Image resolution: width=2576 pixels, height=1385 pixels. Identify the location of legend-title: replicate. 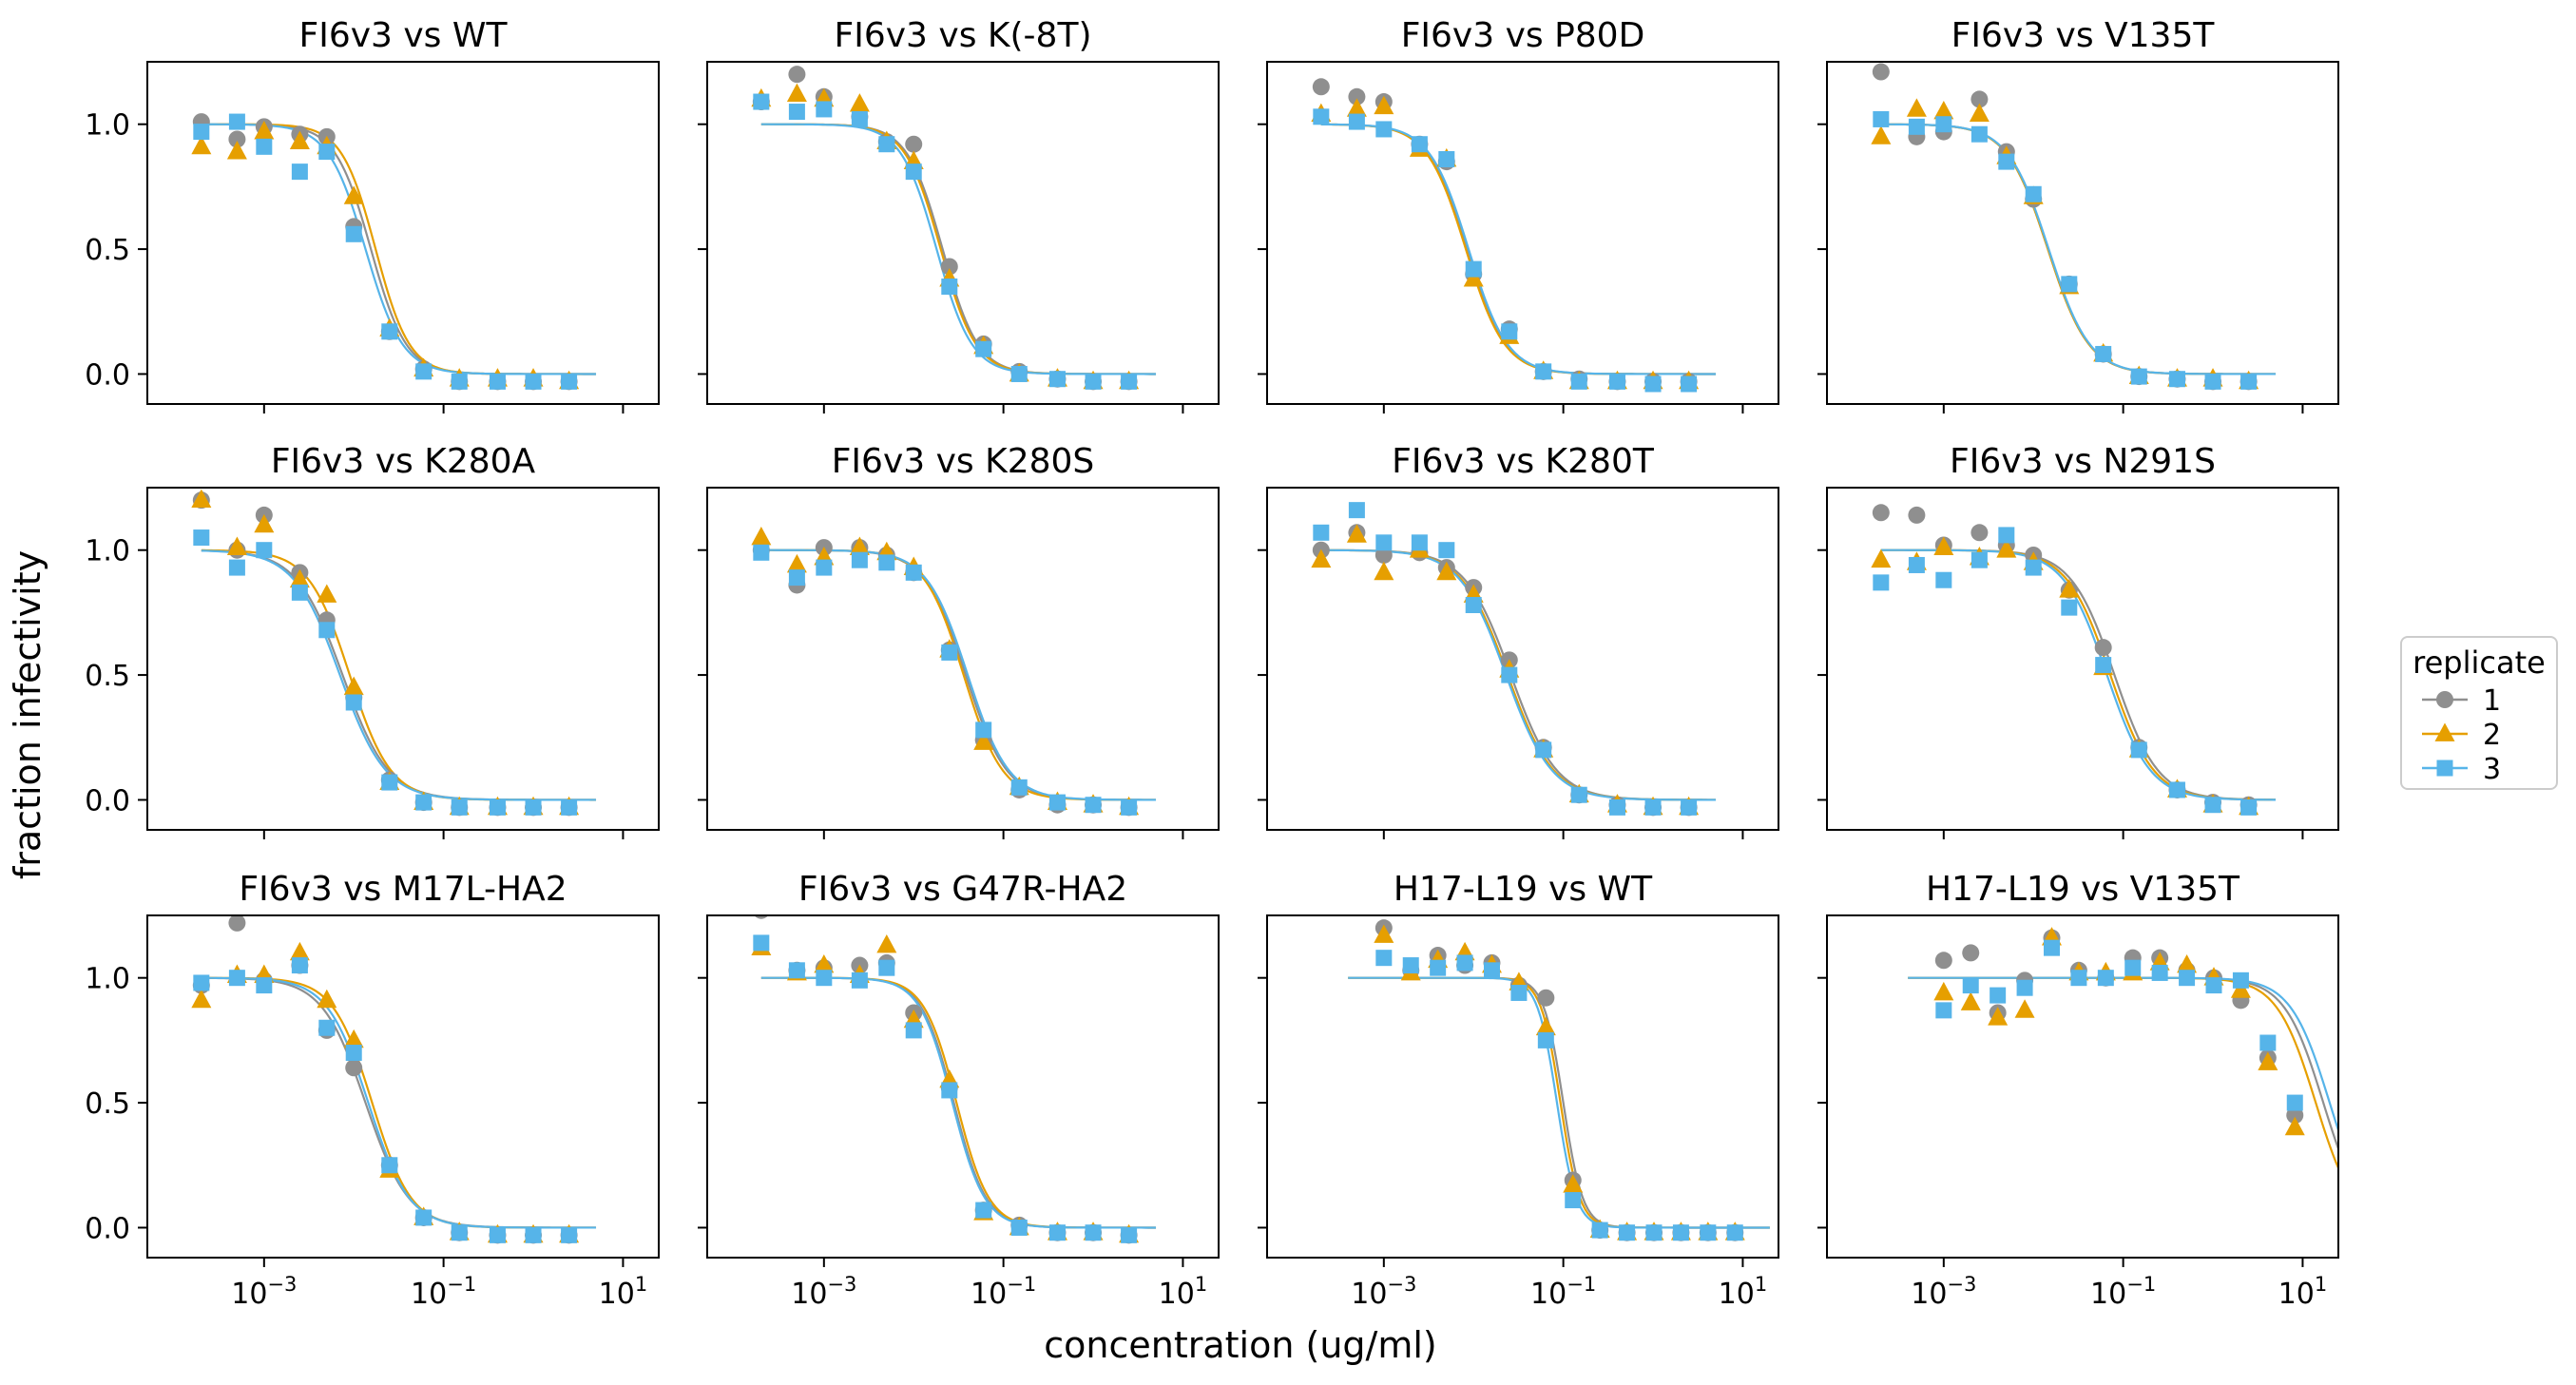
(2479, 663).